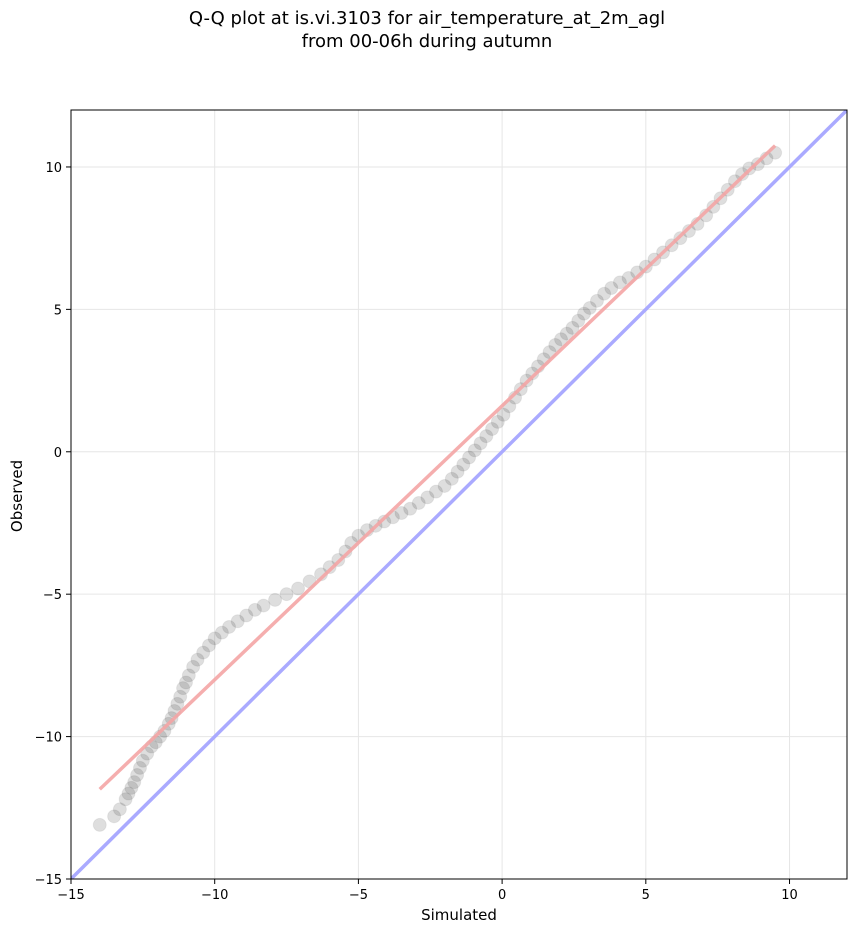  I want to click on y-tick-label: −15, so click(48, 880).